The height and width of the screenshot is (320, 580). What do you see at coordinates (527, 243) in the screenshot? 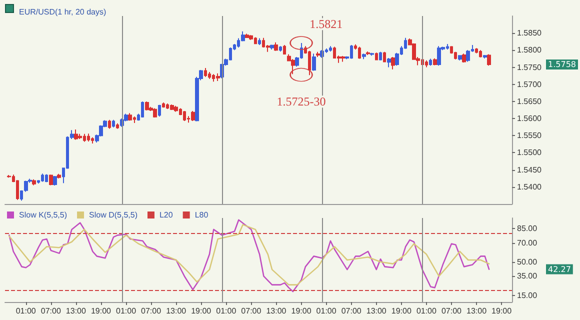
I see `y-tick-label: 70.00` at bounding box center [527, 243].